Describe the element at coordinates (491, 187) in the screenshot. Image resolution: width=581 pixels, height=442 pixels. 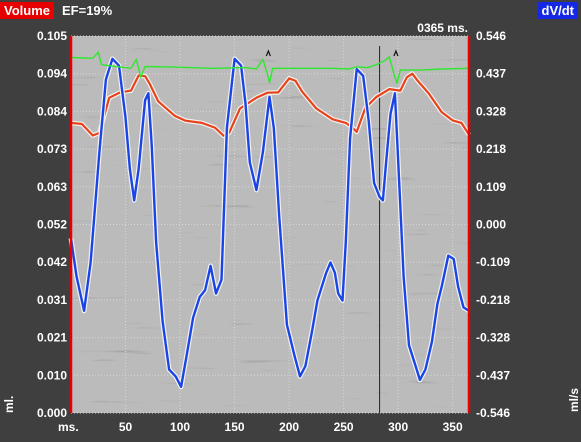
I see `right-tick-label: 0.109` at that location.